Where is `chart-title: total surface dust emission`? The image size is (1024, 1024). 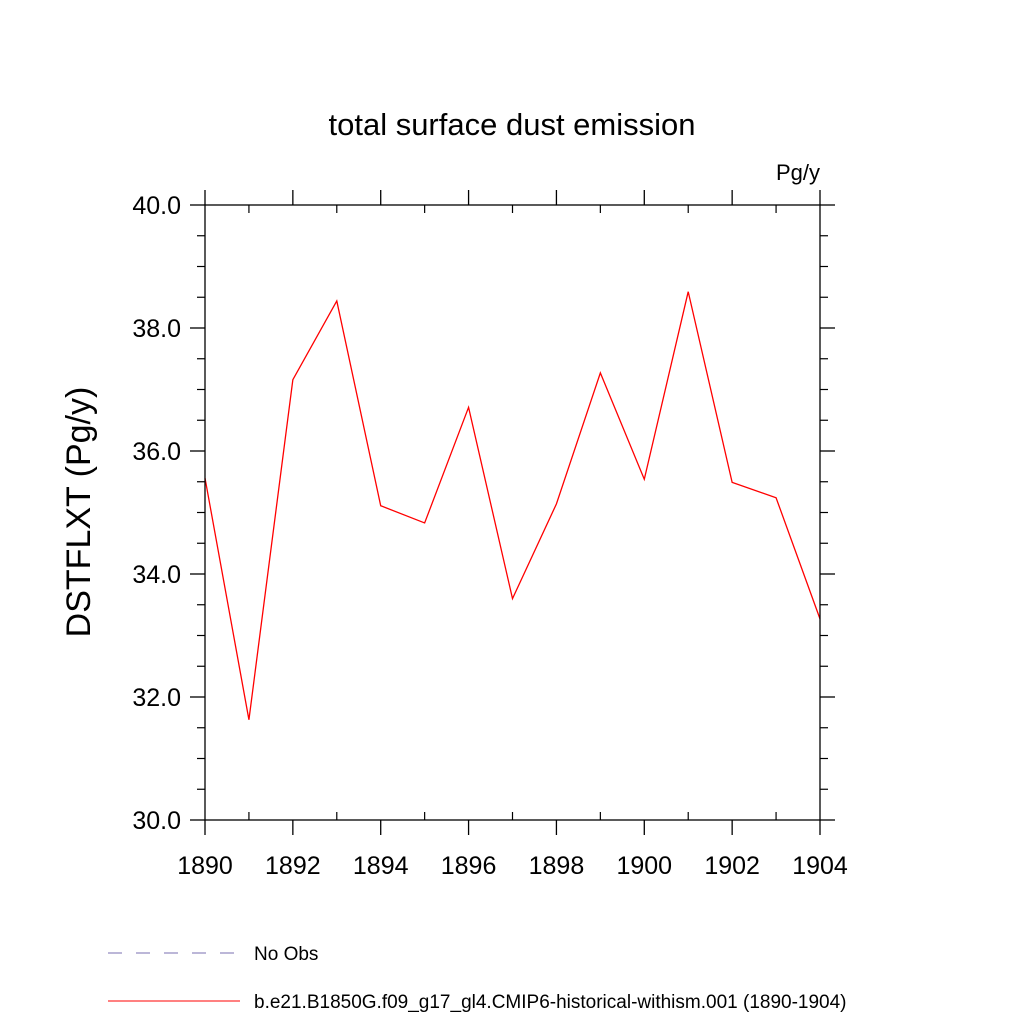 chart-title: total surface dust emission is located at coordinates (511, 124).